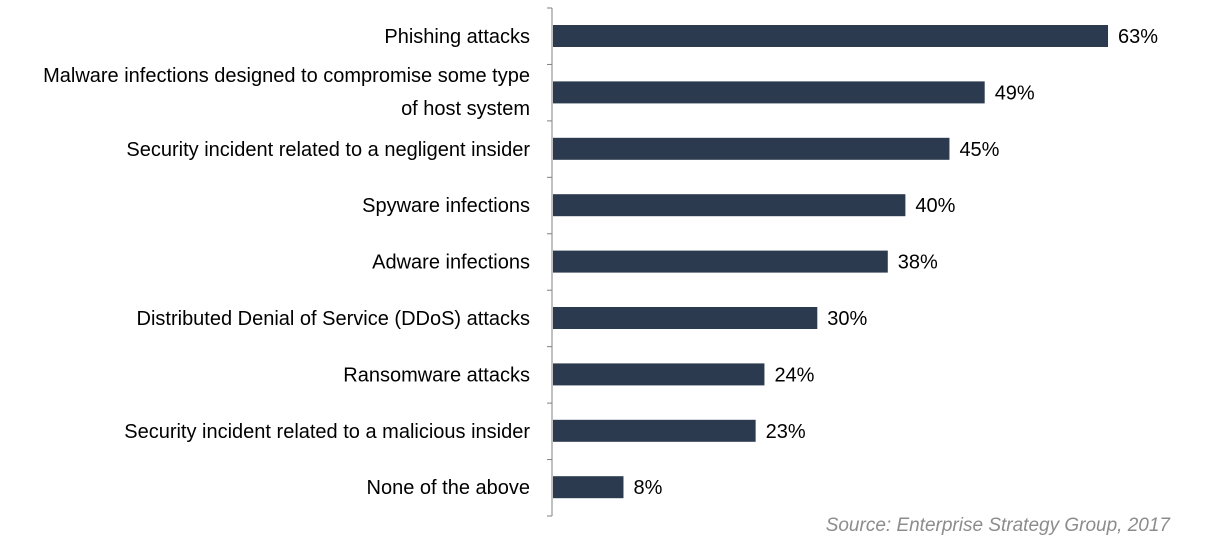 This screenshot has width=1226, height=547. I want to click on category-label: Spyware infections, so click(446, 206).